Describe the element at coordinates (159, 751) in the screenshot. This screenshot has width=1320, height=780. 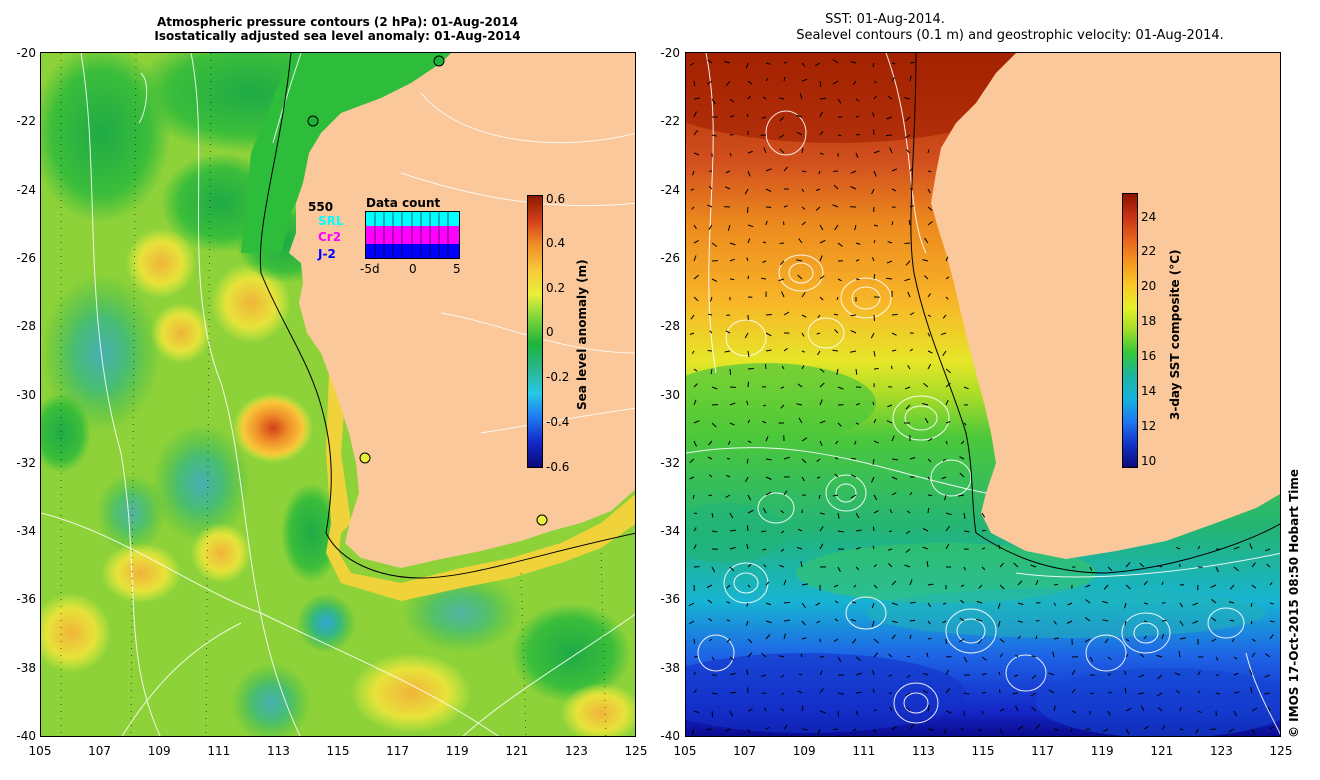
I see `left-lon-tick: 109` at that location.